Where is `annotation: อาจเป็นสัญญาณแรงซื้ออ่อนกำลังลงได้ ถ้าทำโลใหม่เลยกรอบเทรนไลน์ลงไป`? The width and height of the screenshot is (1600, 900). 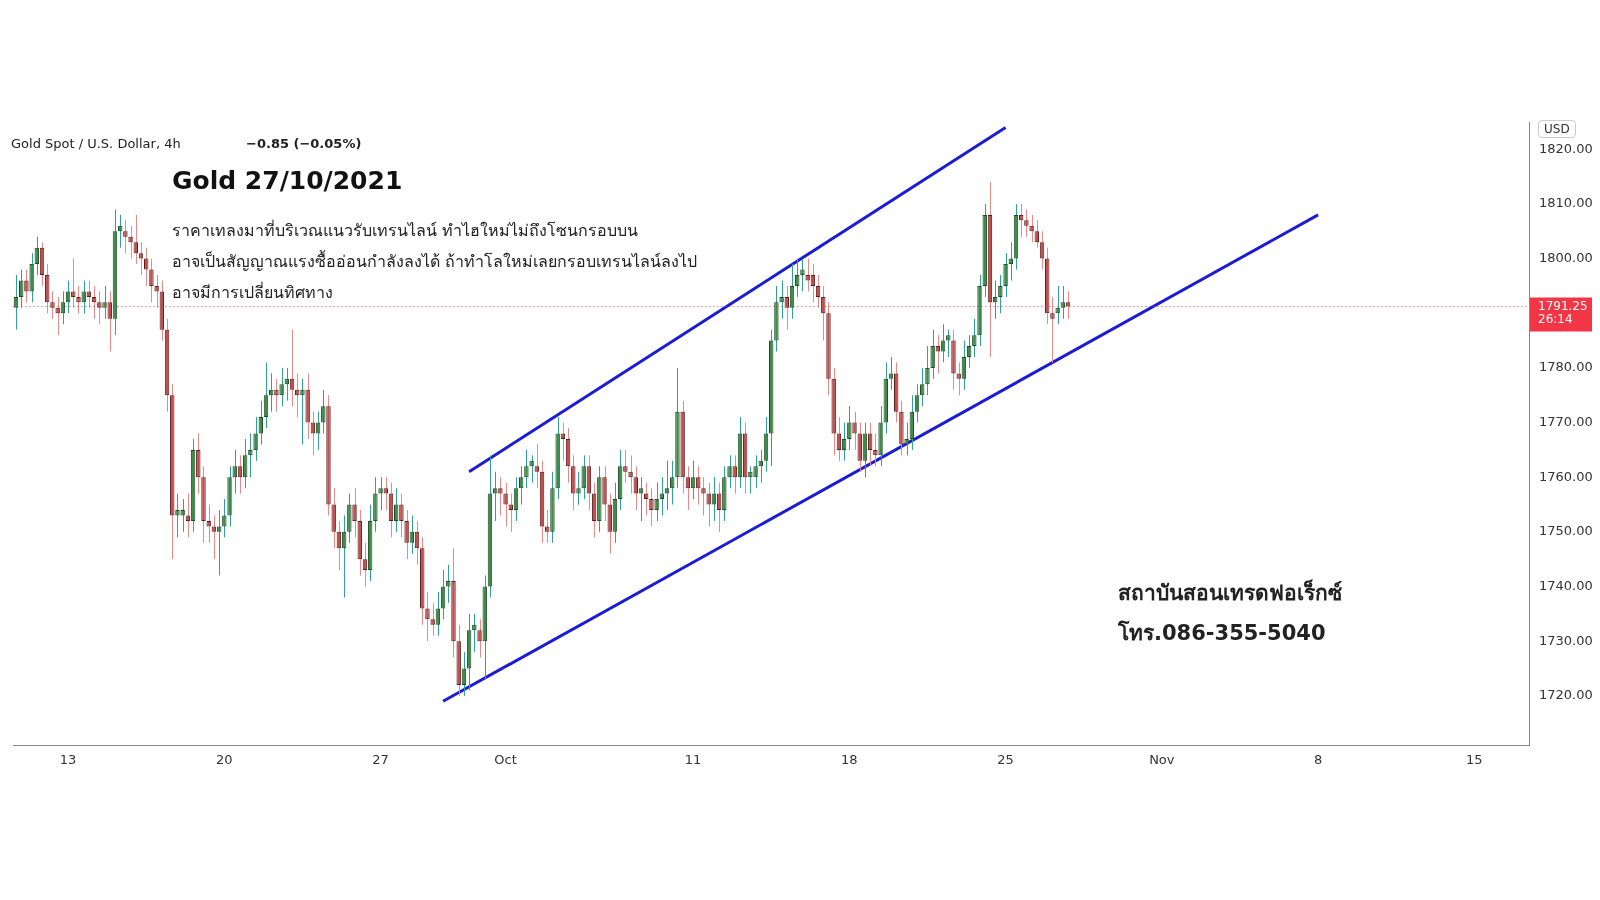
annotation: อาจเป็นสัญญาณแรงซื้ออ่อนกำลังลงได้ ถ้าทำโลใหม่เลยกรอบเทรนไลน์ลงไป is located at coordinates (435, 261).